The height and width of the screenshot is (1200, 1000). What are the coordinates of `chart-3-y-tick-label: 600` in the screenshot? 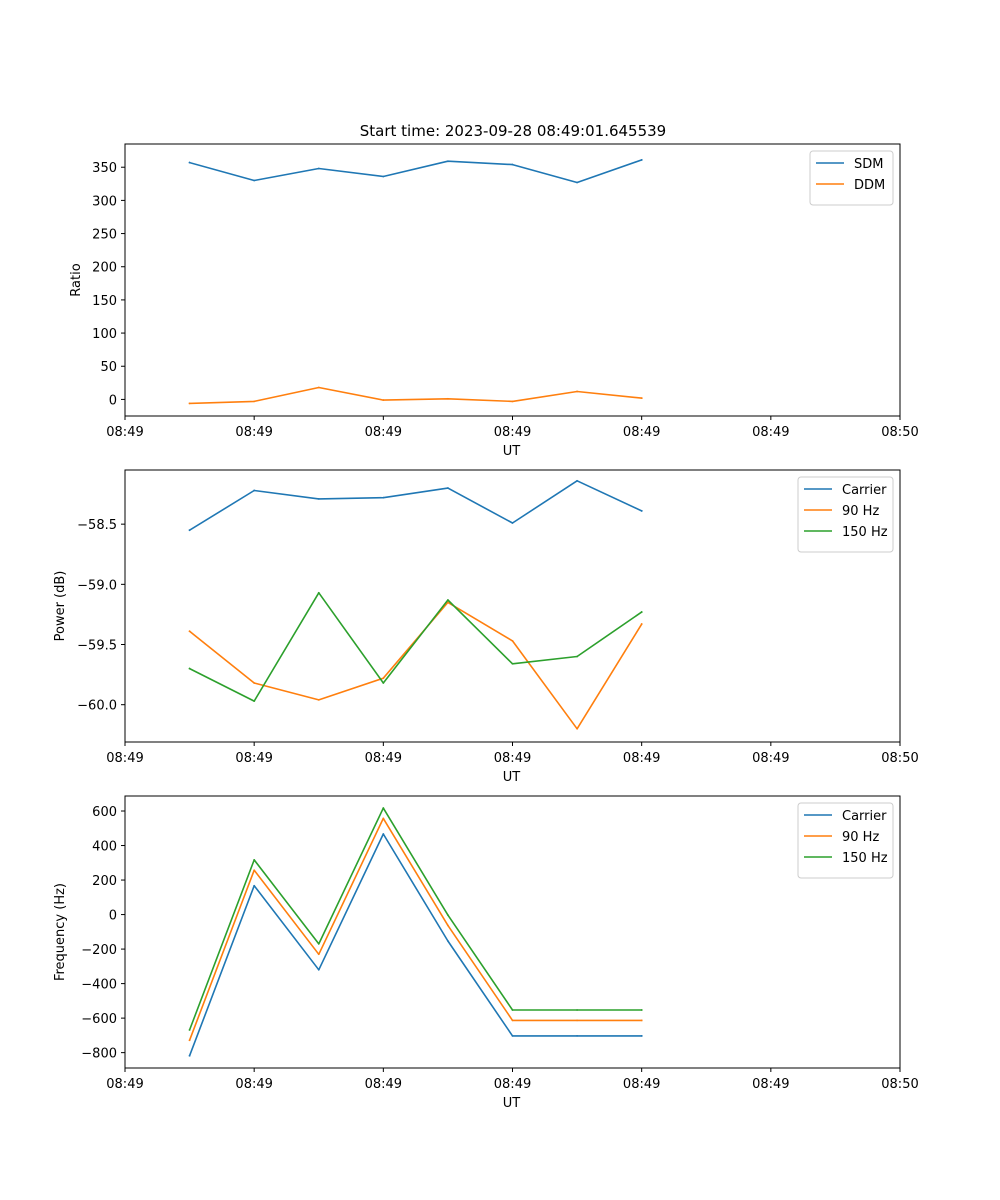 It's located at (104, 812).